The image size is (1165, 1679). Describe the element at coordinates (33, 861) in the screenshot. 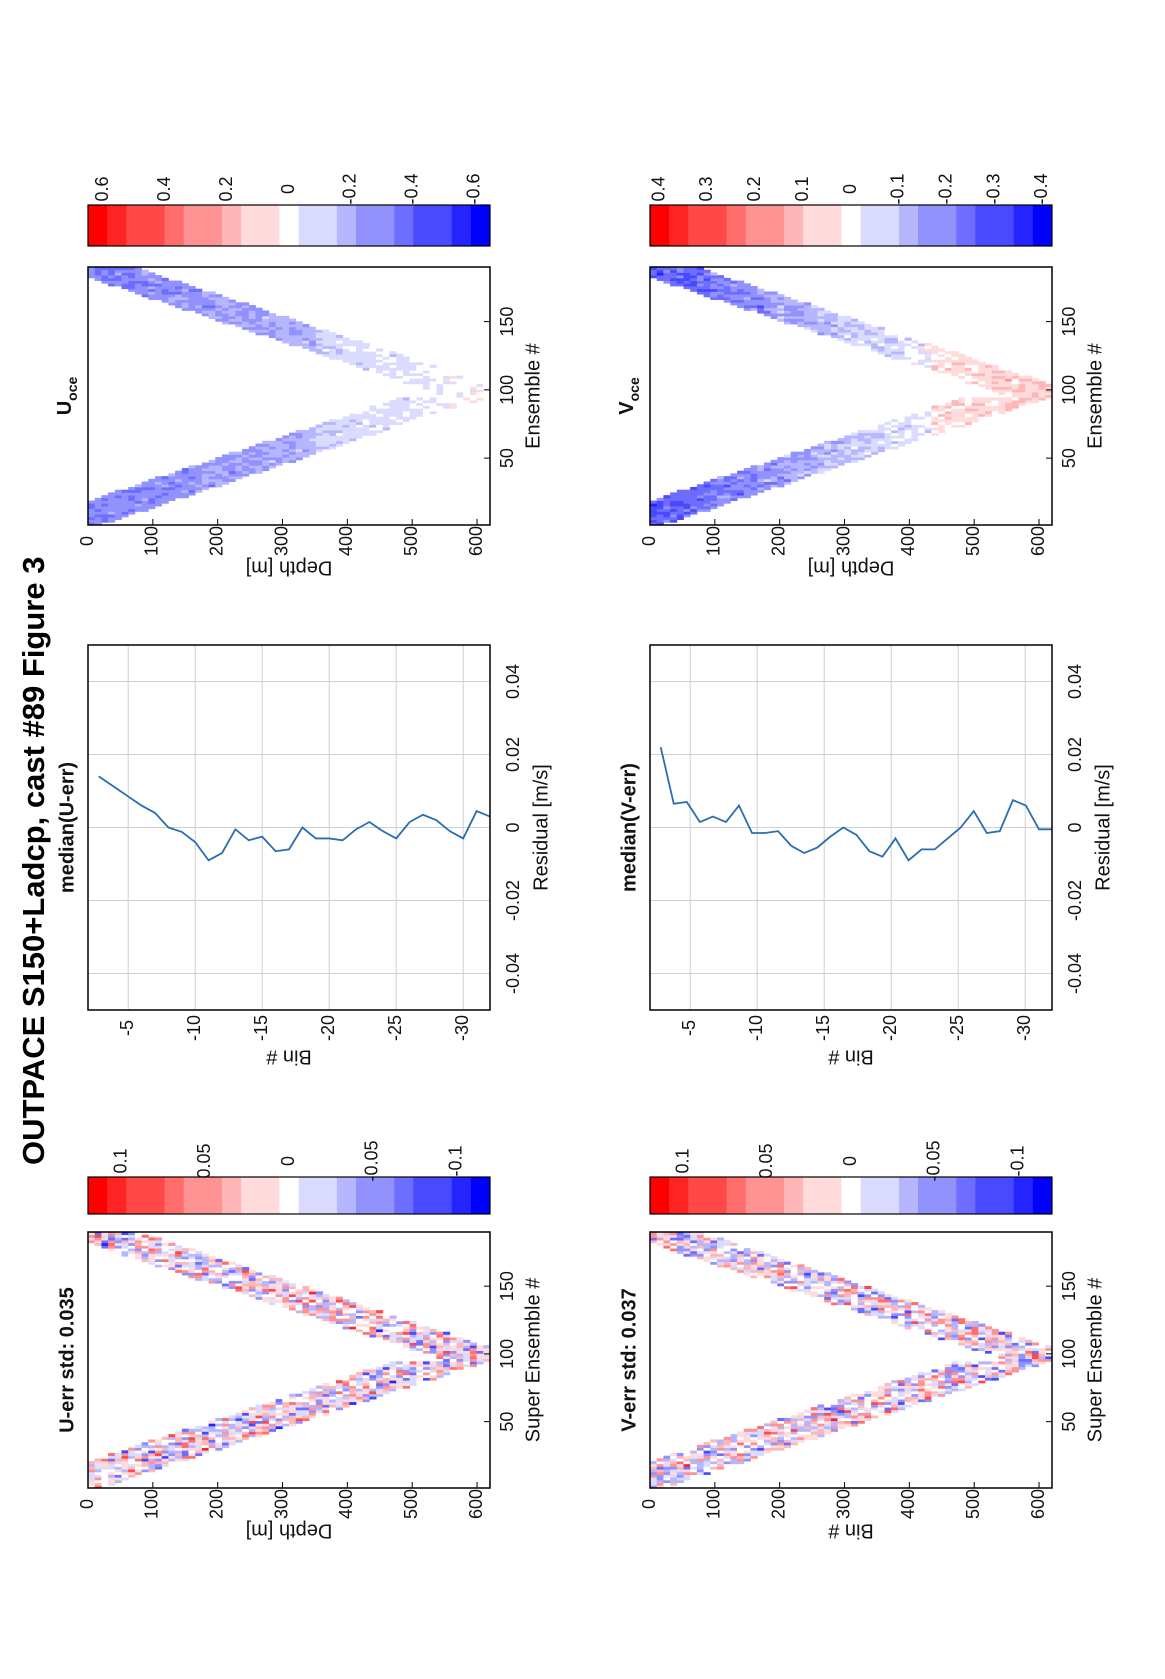

I see `figure-title: OUTPACE S150+Ladcp, cast #89 Figure 3` at that location.